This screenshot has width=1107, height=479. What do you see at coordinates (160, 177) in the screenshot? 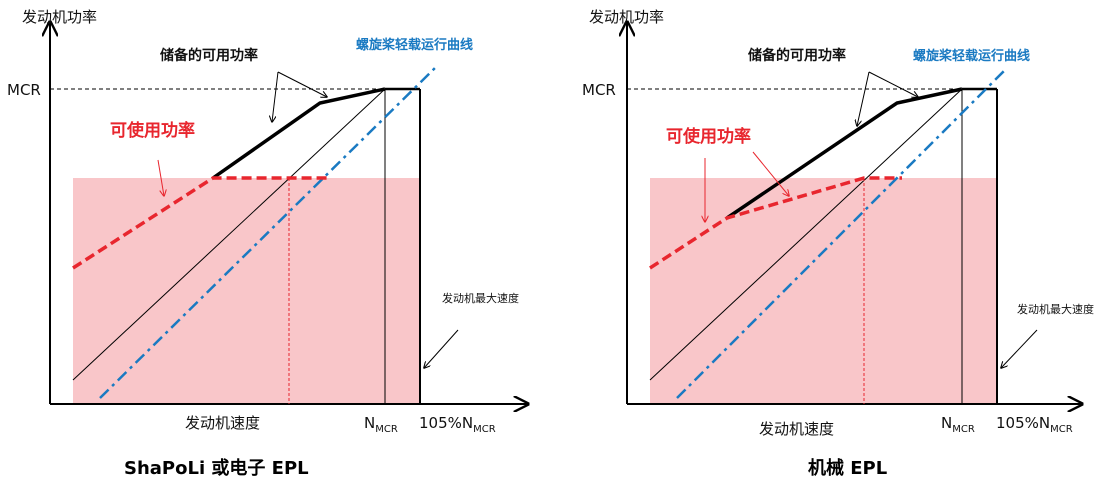
I see `available-power-arrow` at bounding box center [160, 177].